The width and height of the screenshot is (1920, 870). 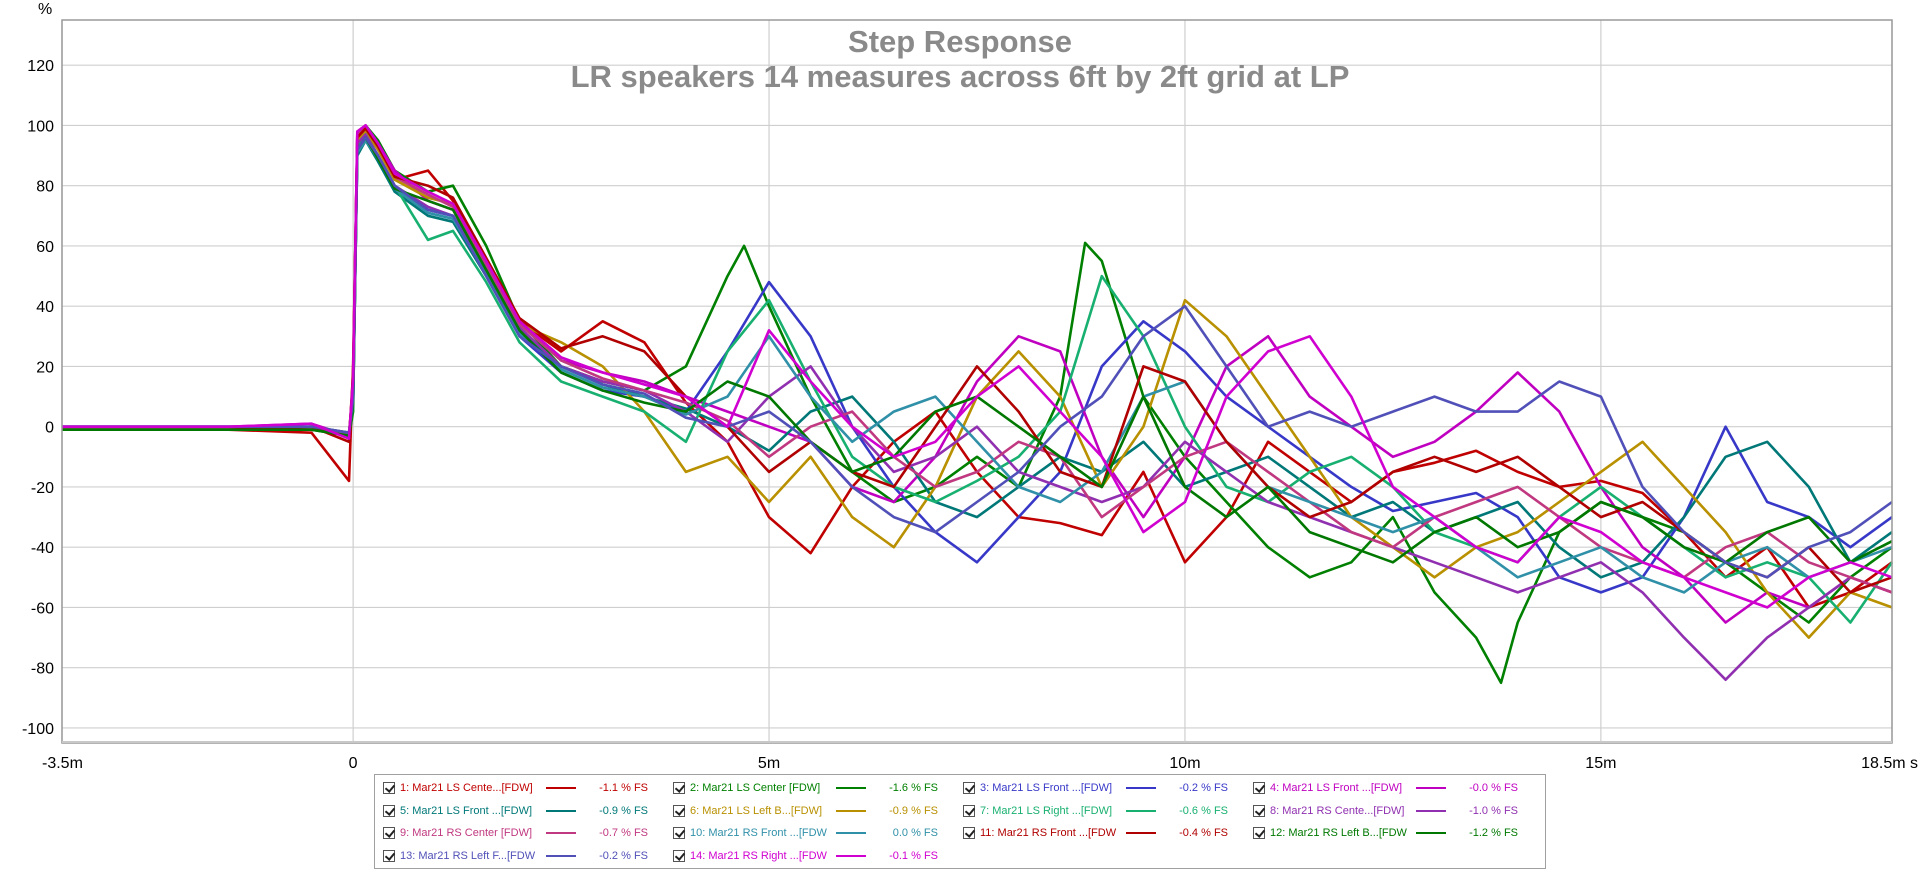 I want to click on legend-item-10: 10: Mar21 RS Front ...[FDW 0.0 % FS, so click(x=805, y=833).